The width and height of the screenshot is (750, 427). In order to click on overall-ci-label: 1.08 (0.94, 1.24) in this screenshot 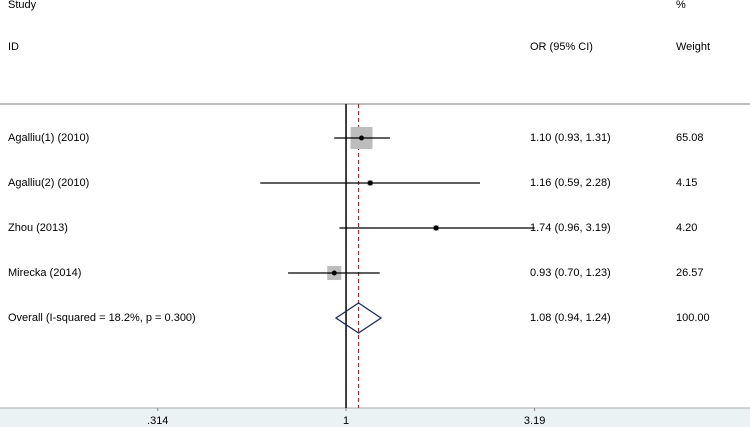, I will do `click(570, 318)`.